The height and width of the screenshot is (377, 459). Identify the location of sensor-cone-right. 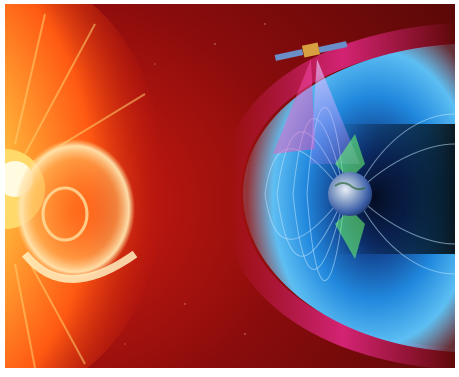
(335, 111).